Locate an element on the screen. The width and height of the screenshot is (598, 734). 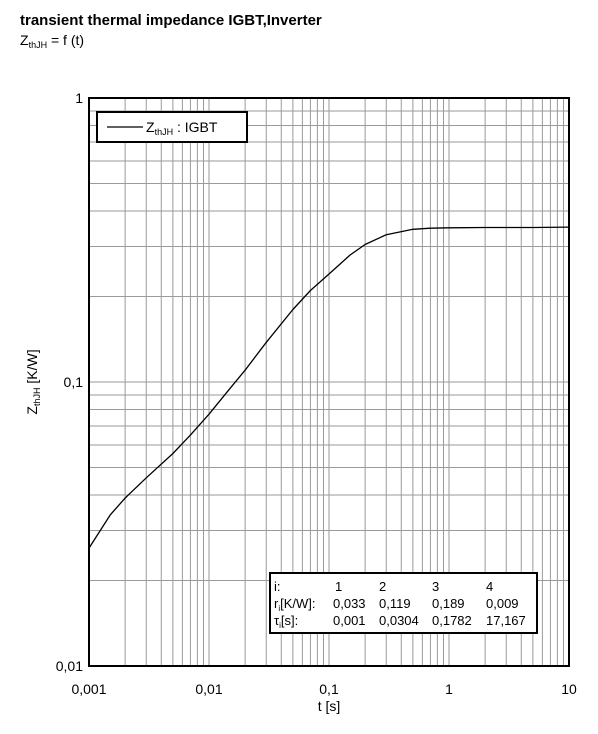
rc-tau-label-main: τ is located at coordinates (277, 620).